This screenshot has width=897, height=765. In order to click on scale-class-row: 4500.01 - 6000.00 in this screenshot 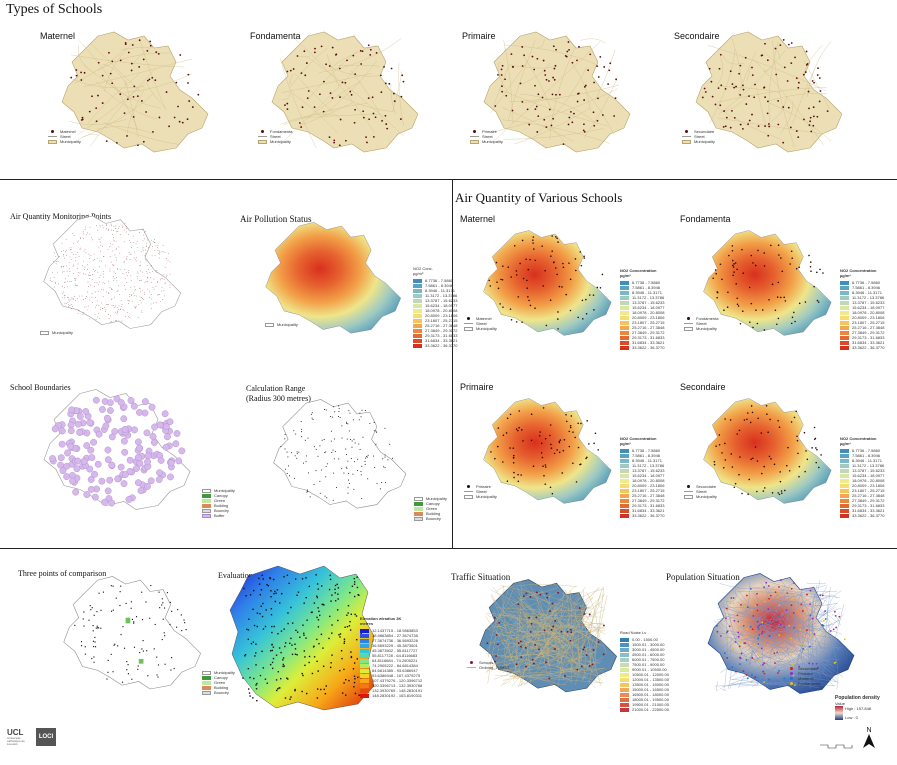, I will do `click(644, 654)`.